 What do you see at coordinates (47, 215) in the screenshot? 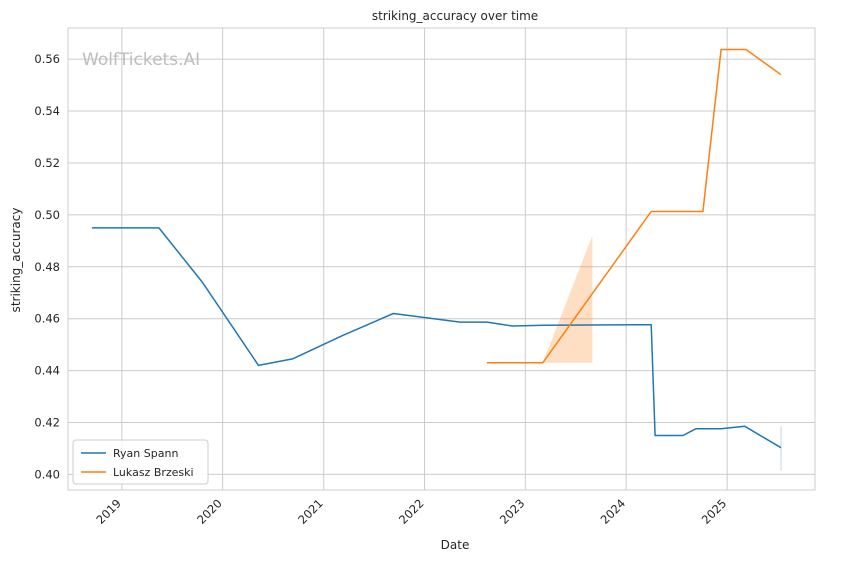
I see `y-tick-label: 0.50` at bounding box center [47, 215].